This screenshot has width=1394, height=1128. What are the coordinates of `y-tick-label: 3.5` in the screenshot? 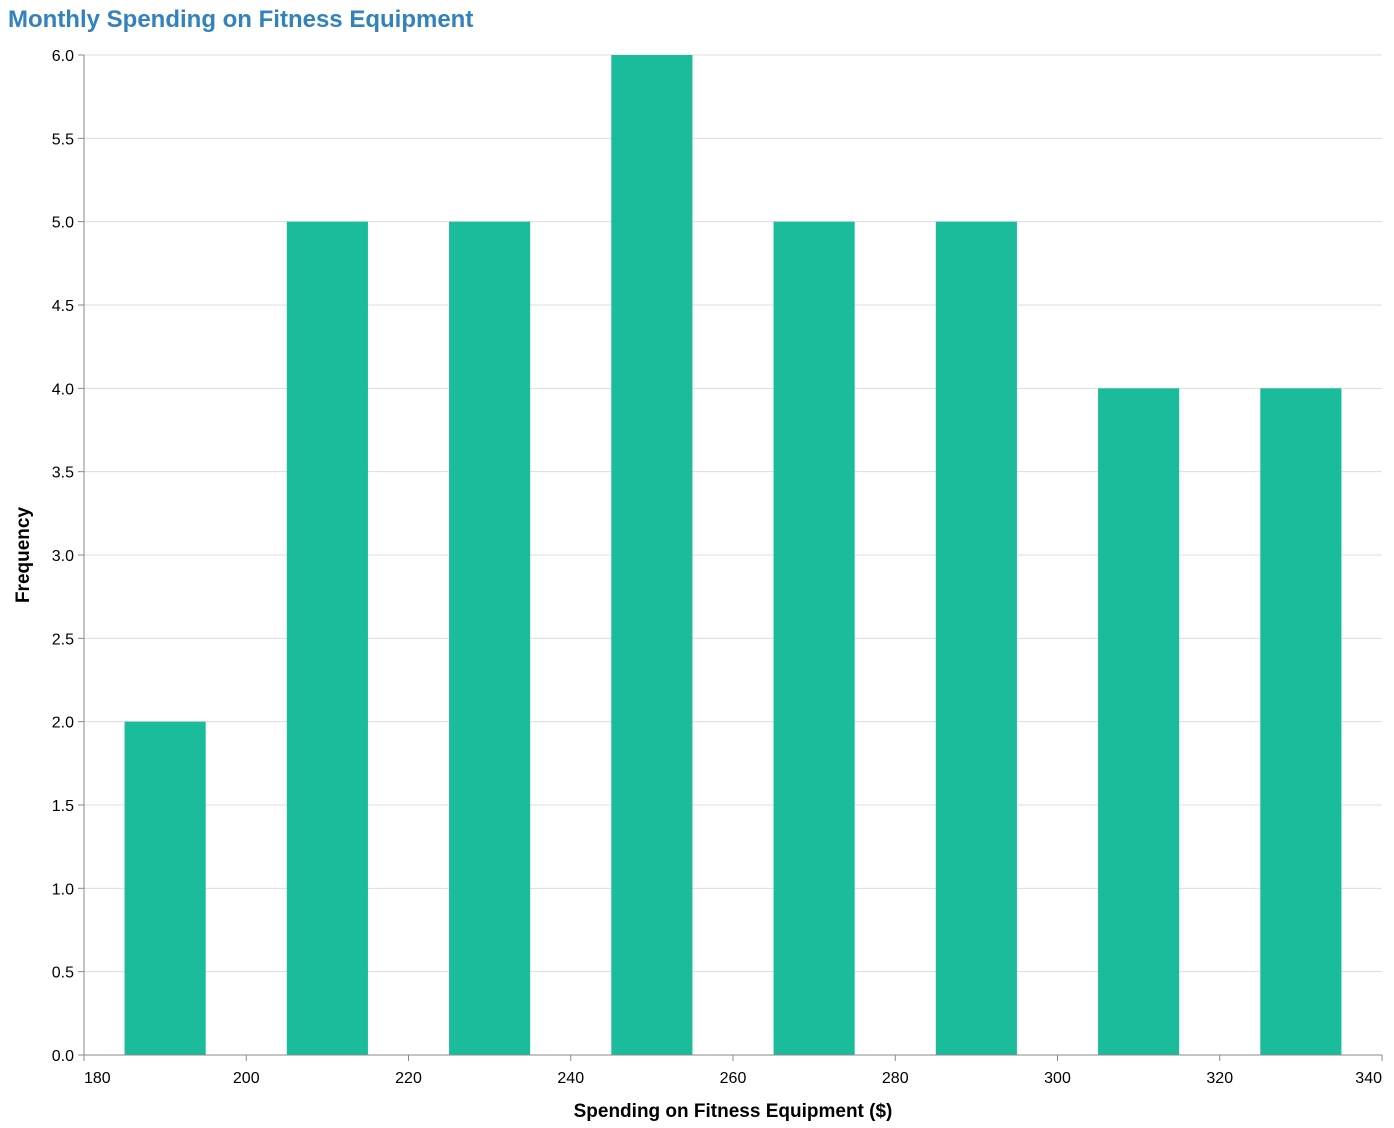 It's located at (63, 473).